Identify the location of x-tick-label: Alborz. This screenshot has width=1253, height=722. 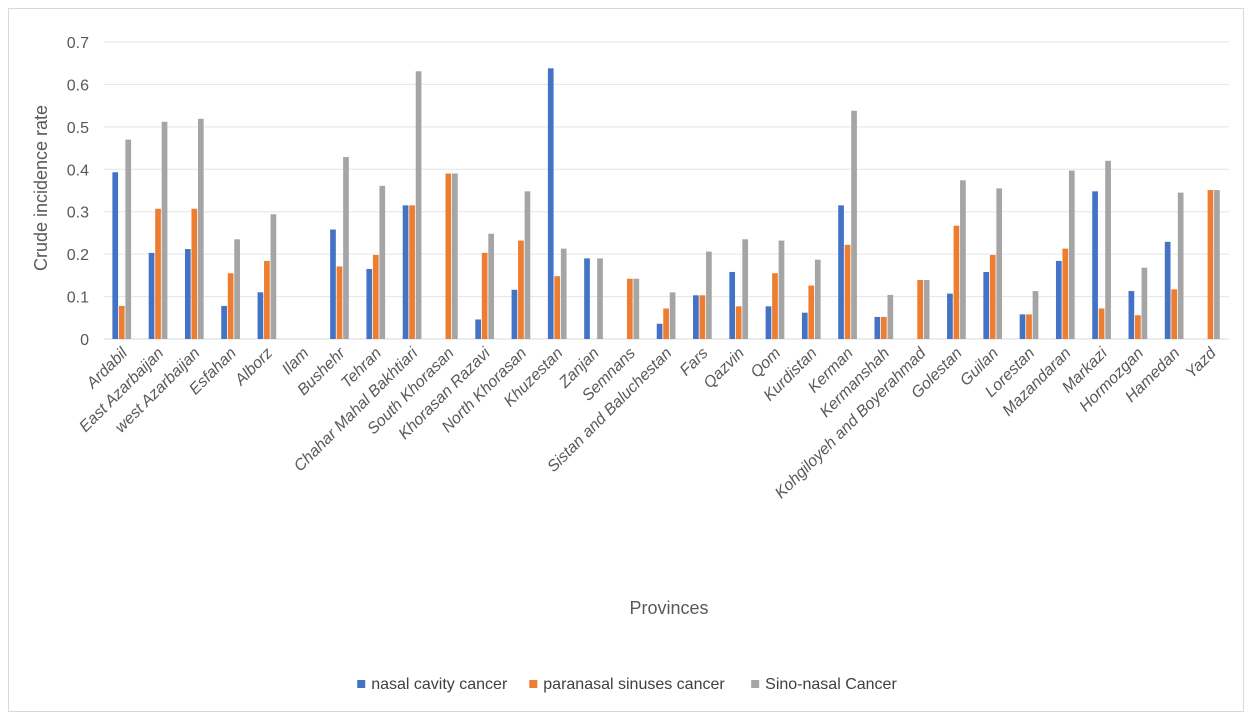
(253, 367).